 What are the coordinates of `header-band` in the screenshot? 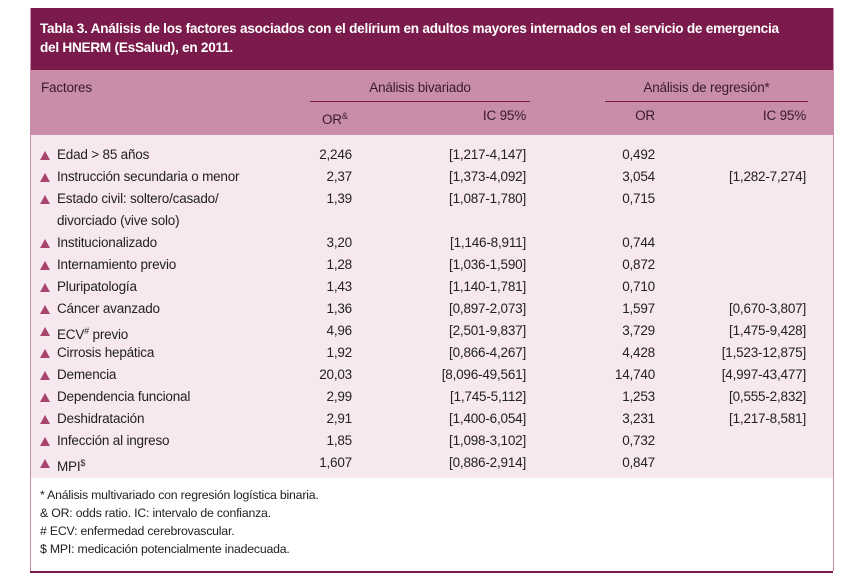 It's located at (431, 102).